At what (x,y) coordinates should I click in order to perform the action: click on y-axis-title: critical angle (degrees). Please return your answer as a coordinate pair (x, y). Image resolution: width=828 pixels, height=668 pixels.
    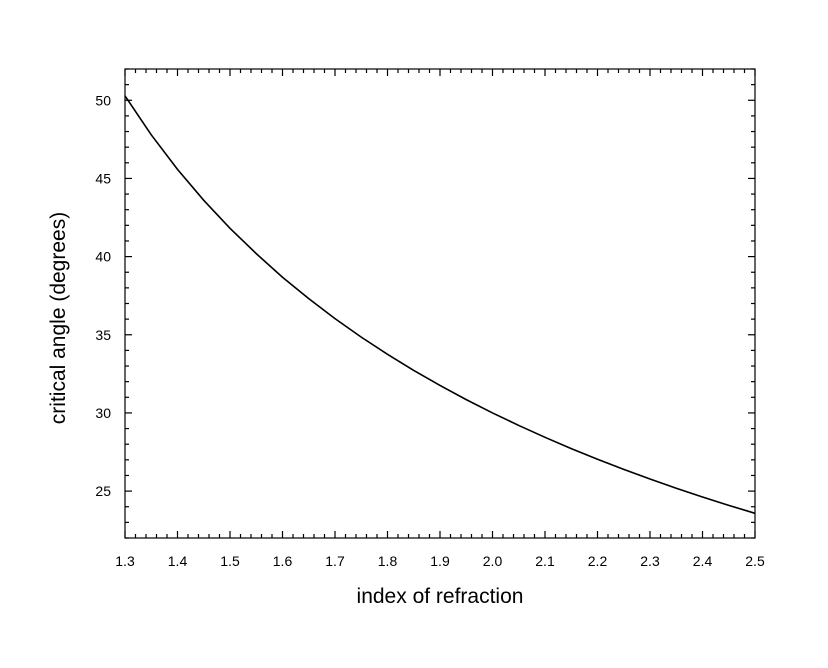
    Looking at the image, I should click on (58, 318).